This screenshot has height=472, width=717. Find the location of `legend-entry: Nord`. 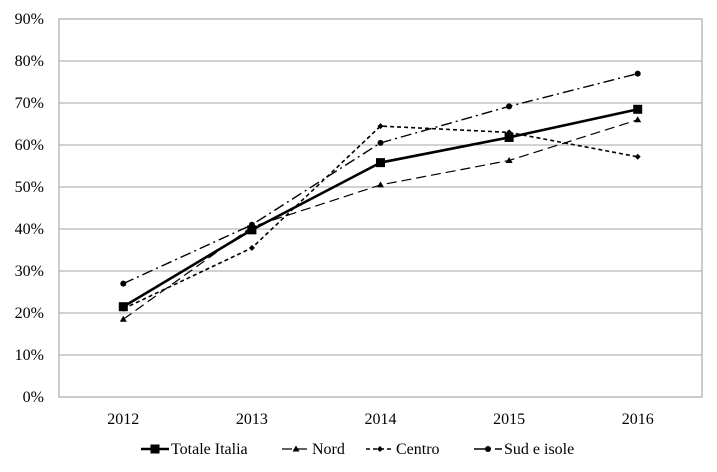

legend-entry: Nord is located at coordinates (313, 449).